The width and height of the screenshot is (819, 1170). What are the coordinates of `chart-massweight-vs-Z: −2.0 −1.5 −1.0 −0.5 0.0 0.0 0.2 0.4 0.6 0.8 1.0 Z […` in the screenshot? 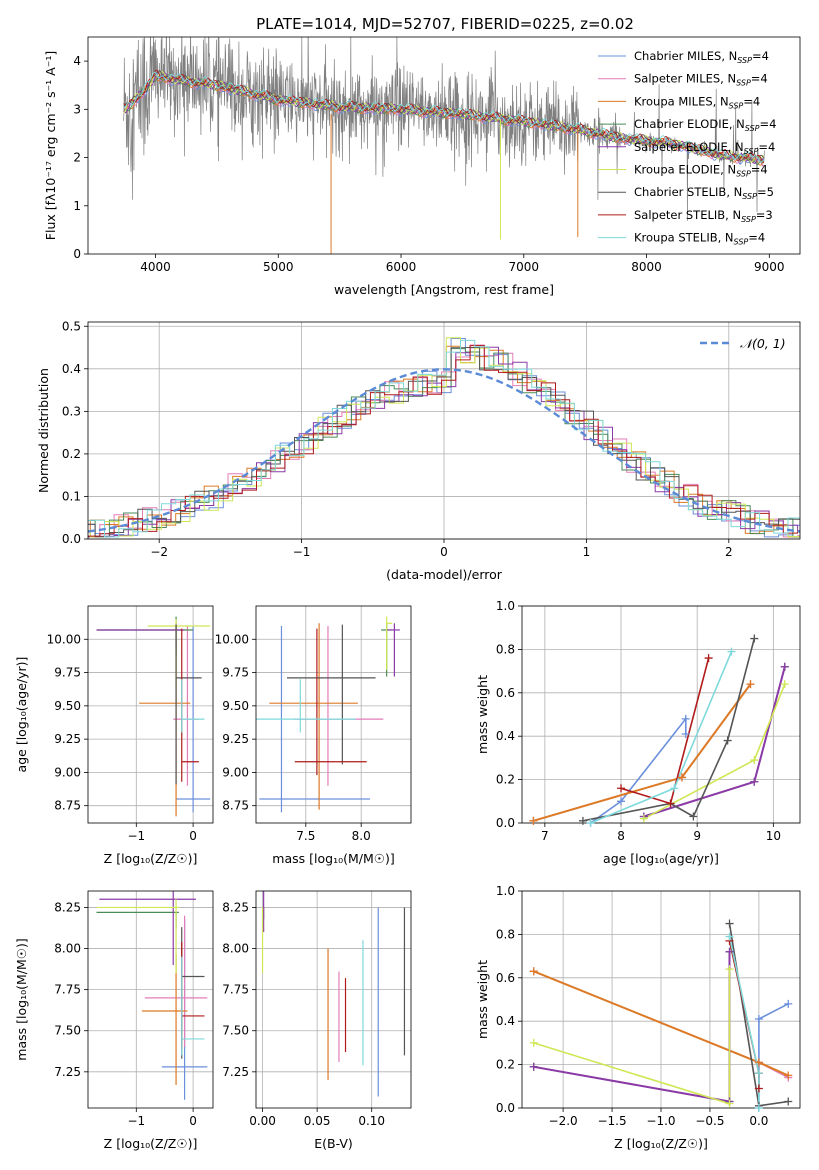 It's located at (638, 1017).